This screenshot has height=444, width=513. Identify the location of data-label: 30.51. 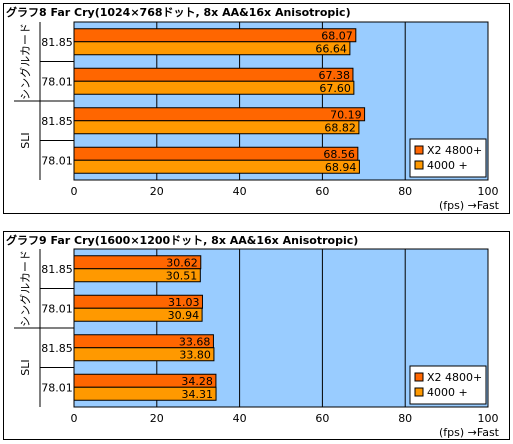
(182, 275).